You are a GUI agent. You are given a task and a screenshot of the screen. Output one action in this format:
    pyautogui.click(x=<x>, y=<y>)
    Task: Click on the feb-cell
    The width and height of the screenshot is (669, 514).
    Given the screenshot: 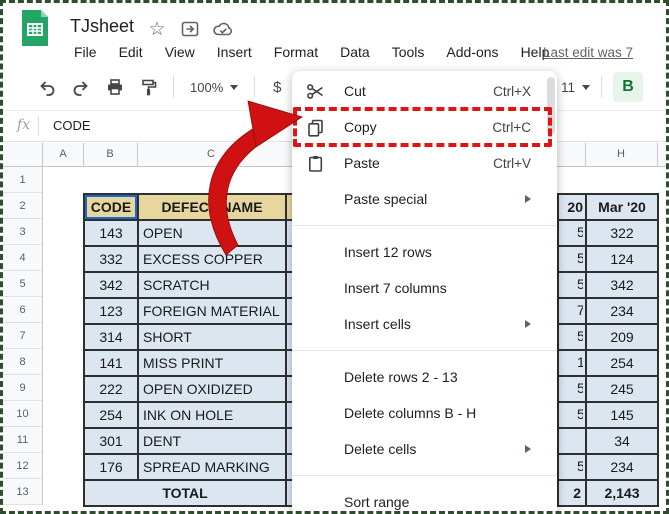 What is the action you would take?
    pyautogui.click(x=572, y=441)
    